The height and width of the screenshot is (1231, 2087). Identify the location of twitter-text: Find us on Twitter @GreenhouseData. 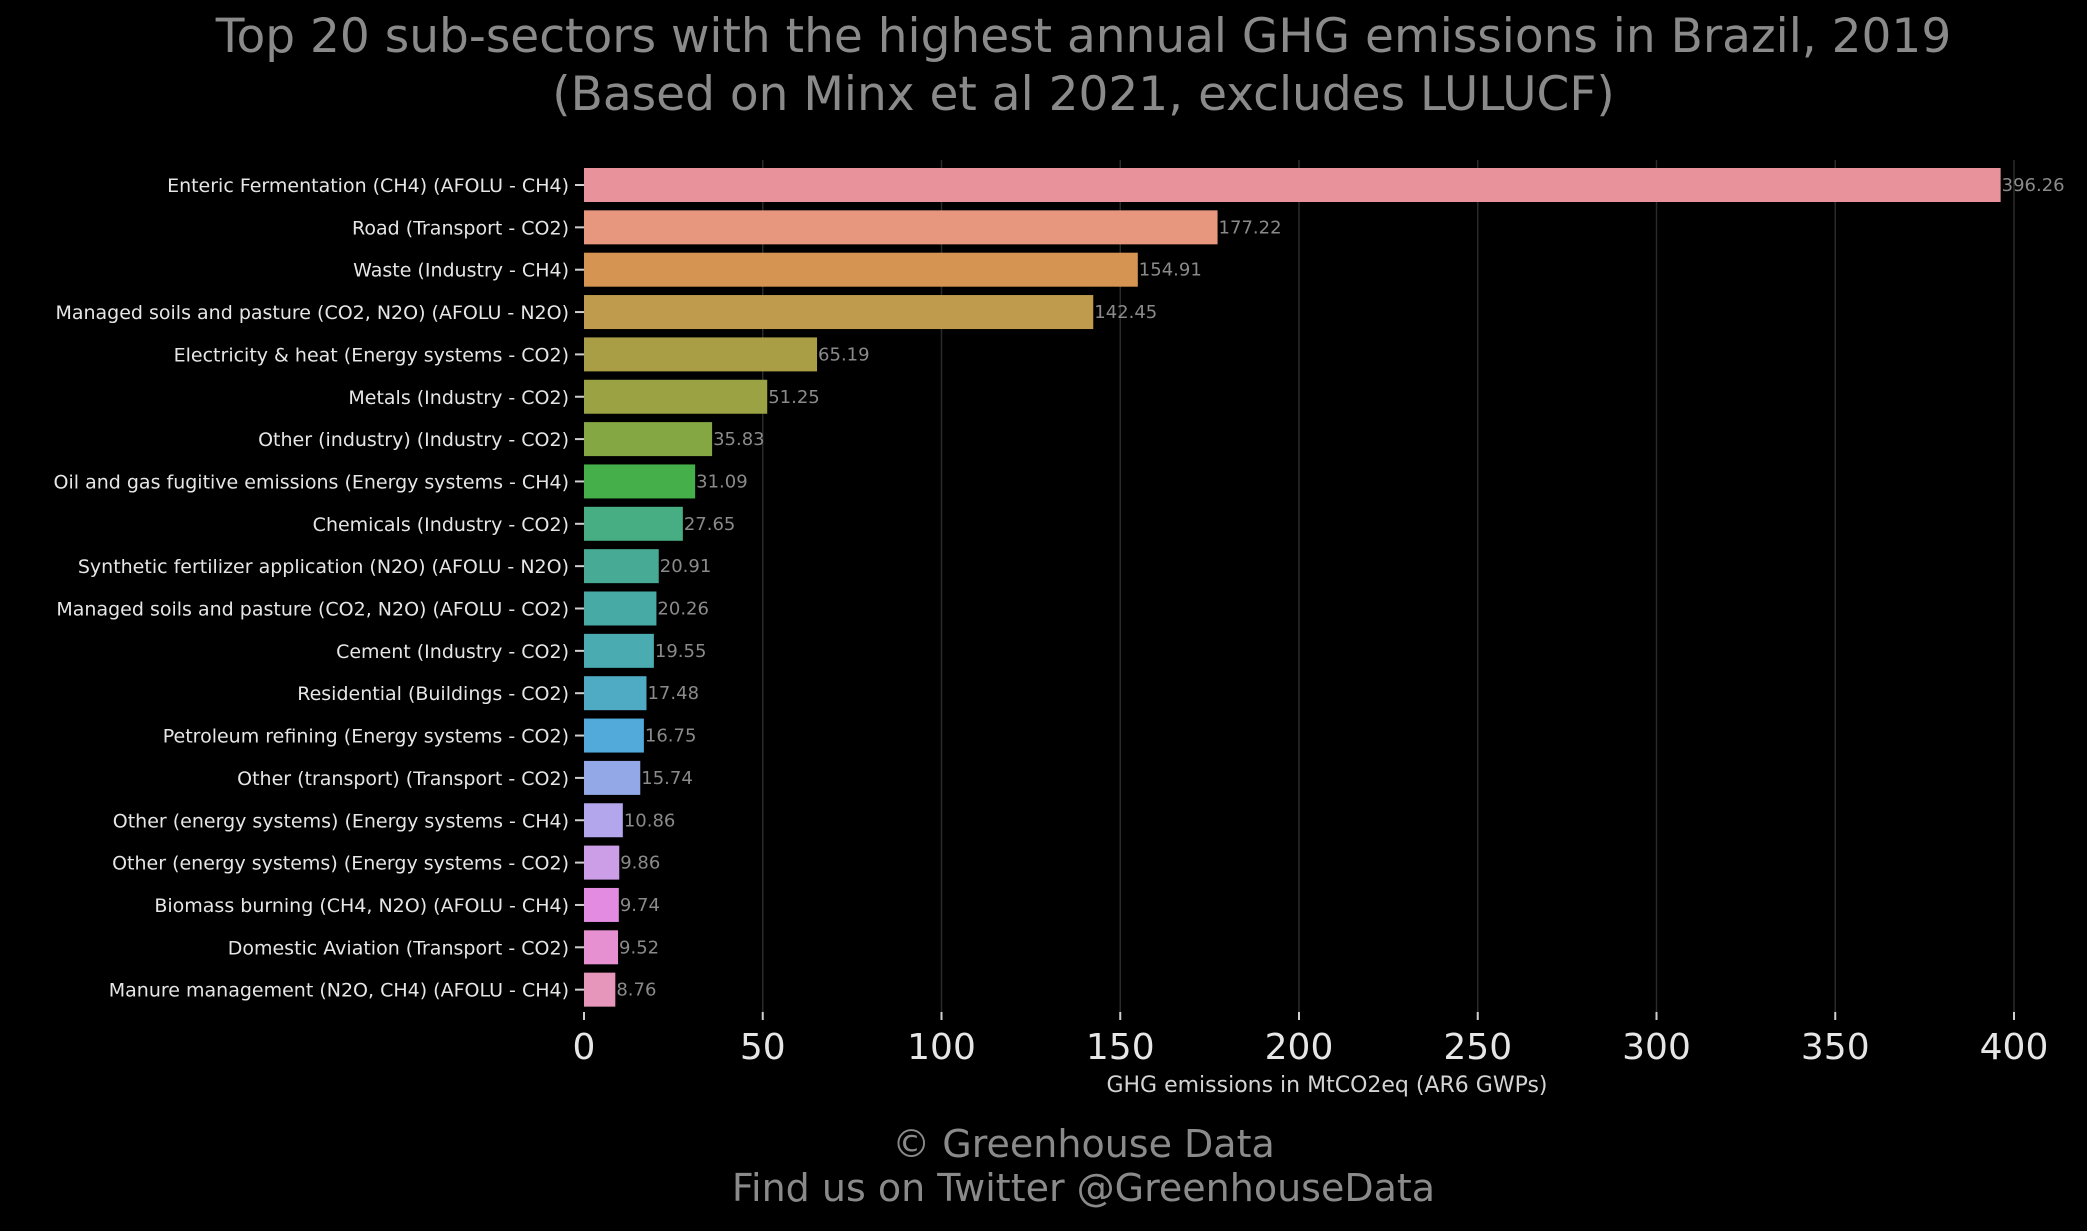
(1083, 1188).